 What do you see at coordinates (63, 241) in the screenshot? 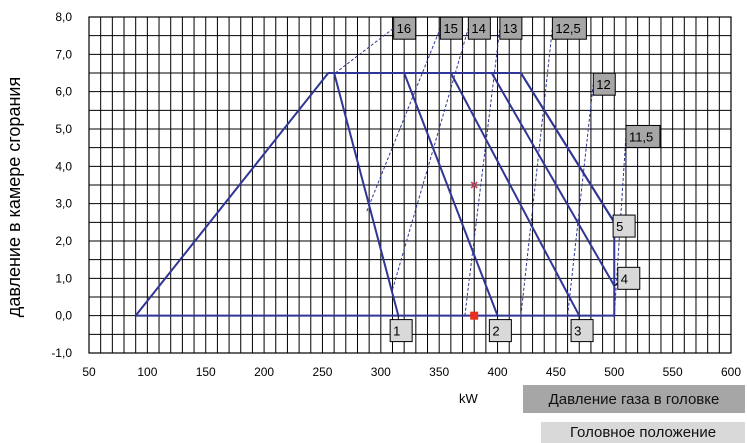
I see `y-tick-label: 2,0` at bounding box center [63, 241].